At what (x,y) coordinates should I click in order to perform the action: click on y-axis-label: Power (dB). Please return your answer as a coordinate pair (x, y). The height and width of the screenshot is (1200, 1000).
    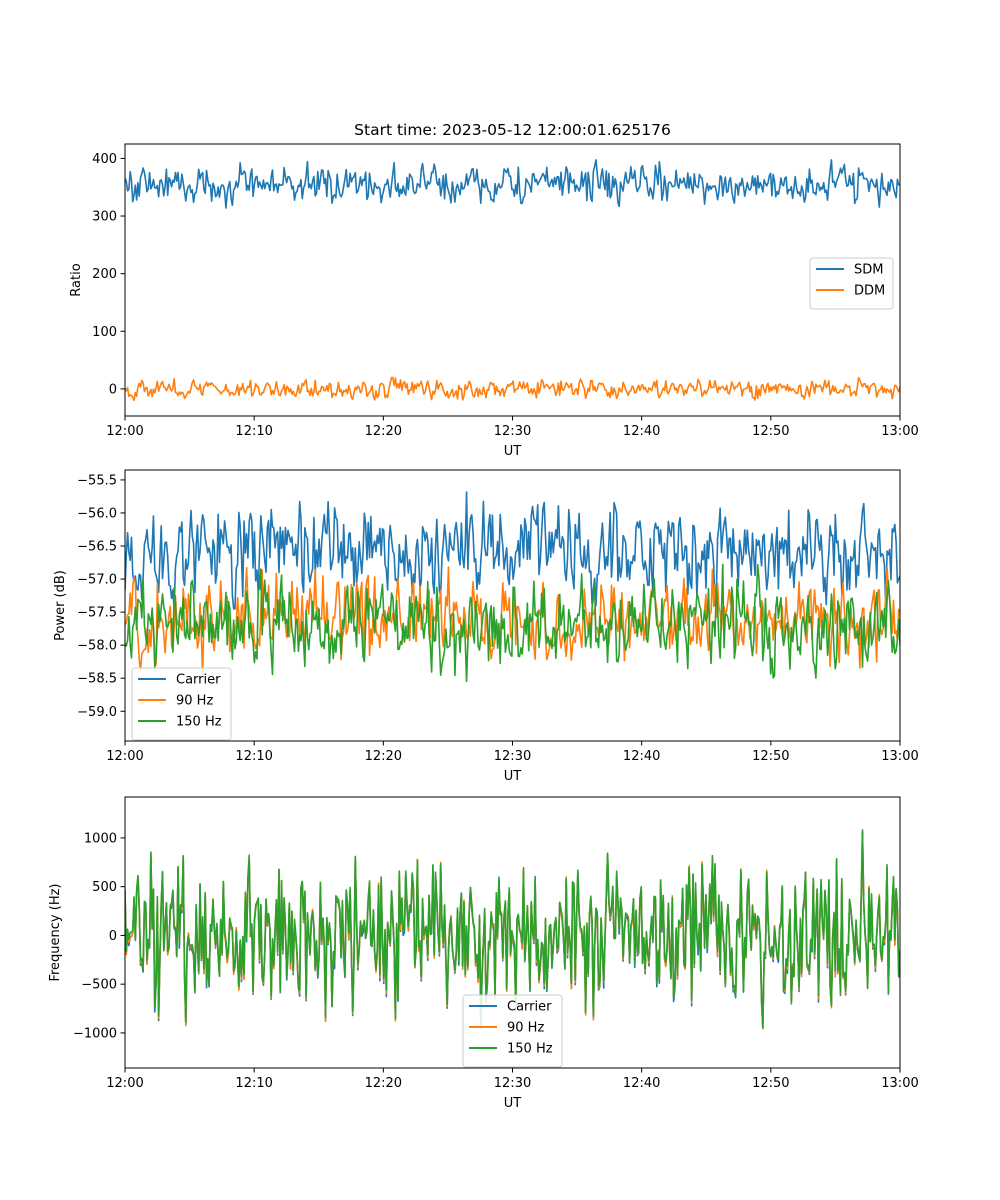
    Looking at the image, I should click on (60, 605).